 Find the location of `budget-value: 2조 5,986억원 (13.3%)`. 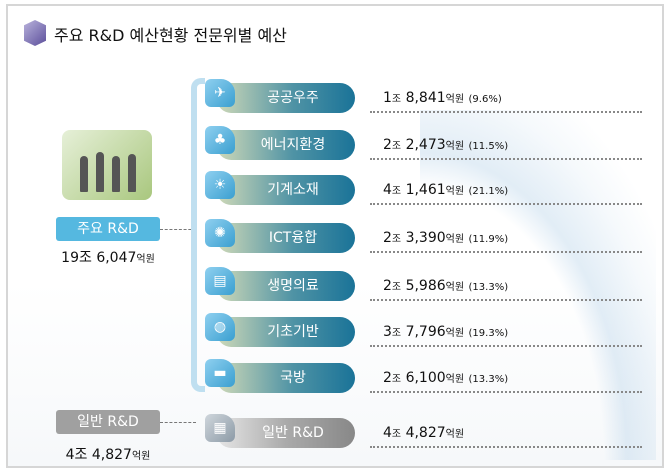

budget-value: 2조 5,986억원 (13.3%) is located at coordinates (446, 286).